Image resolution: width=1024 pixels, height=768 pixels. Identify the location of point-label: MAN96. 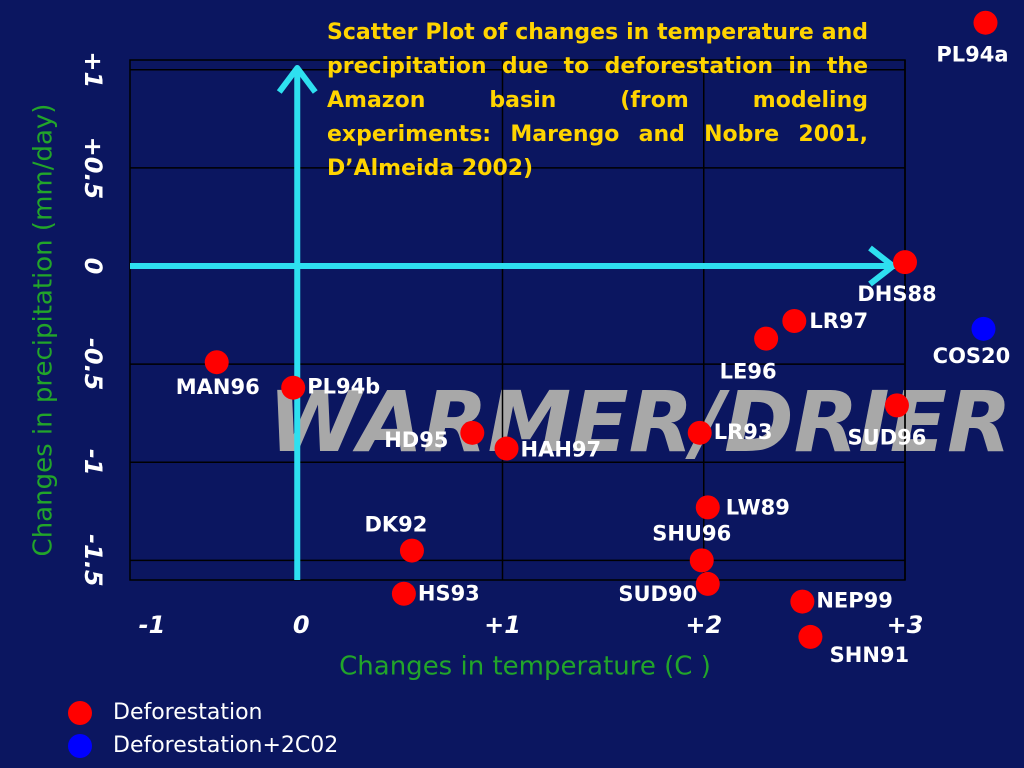
(218, 387).